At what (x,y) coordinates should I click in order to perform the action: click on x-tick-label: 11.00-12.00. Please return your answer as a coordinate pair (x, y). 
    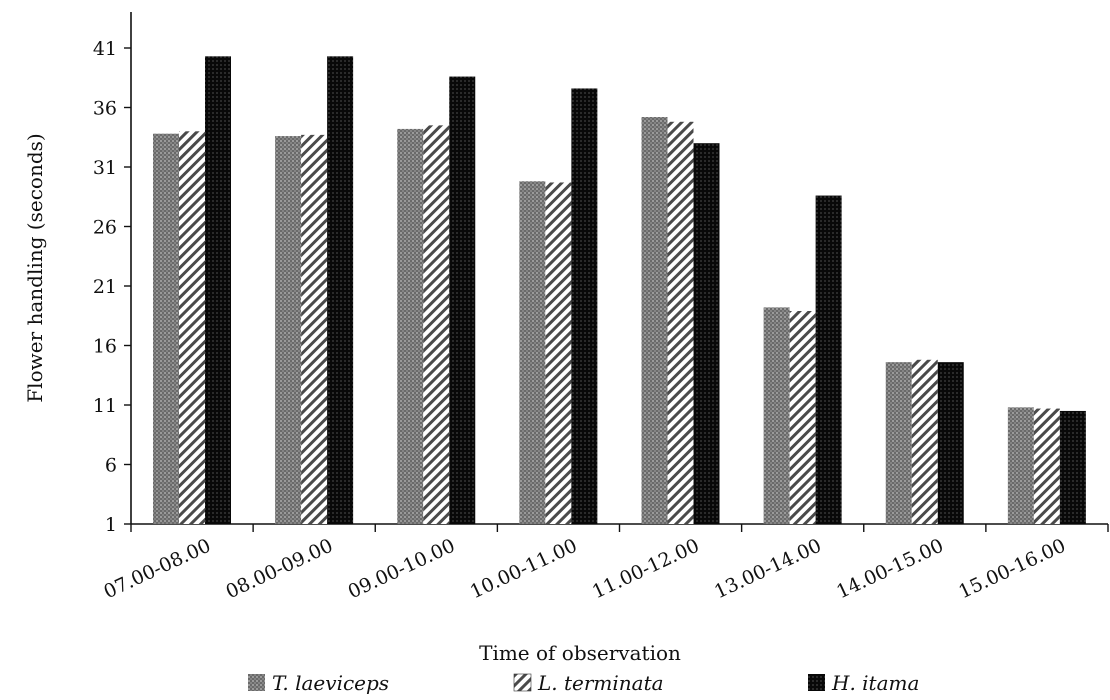
    Looking at the image, I should click on (646, 569).